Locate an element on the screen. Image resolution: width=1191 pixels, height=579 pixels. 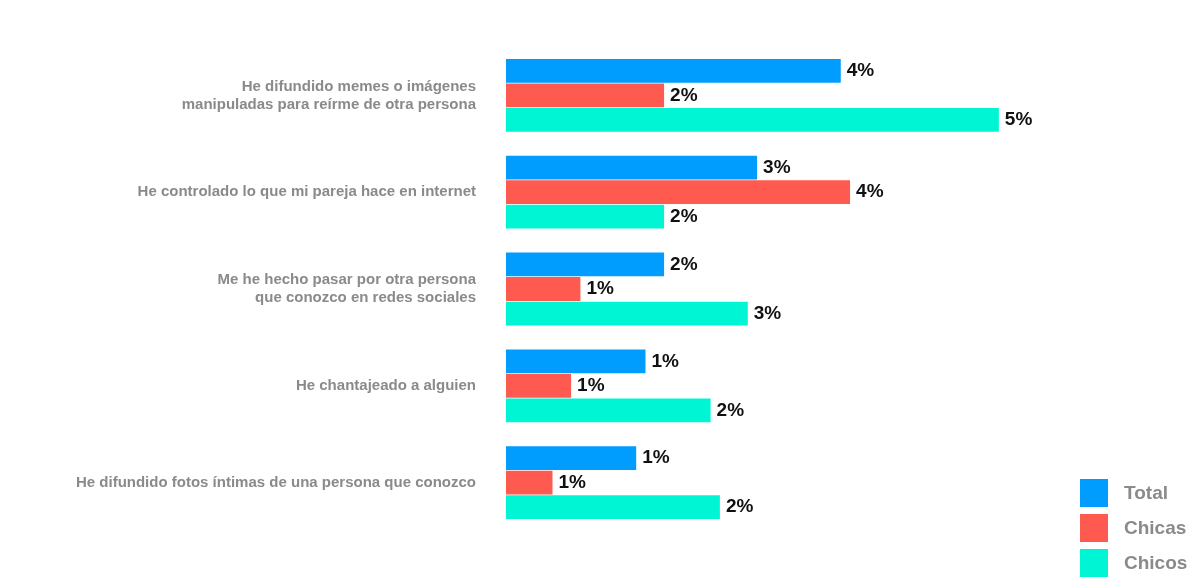
y-tick-label: He chantajeado a alguien is located at coordinates (385, 384).